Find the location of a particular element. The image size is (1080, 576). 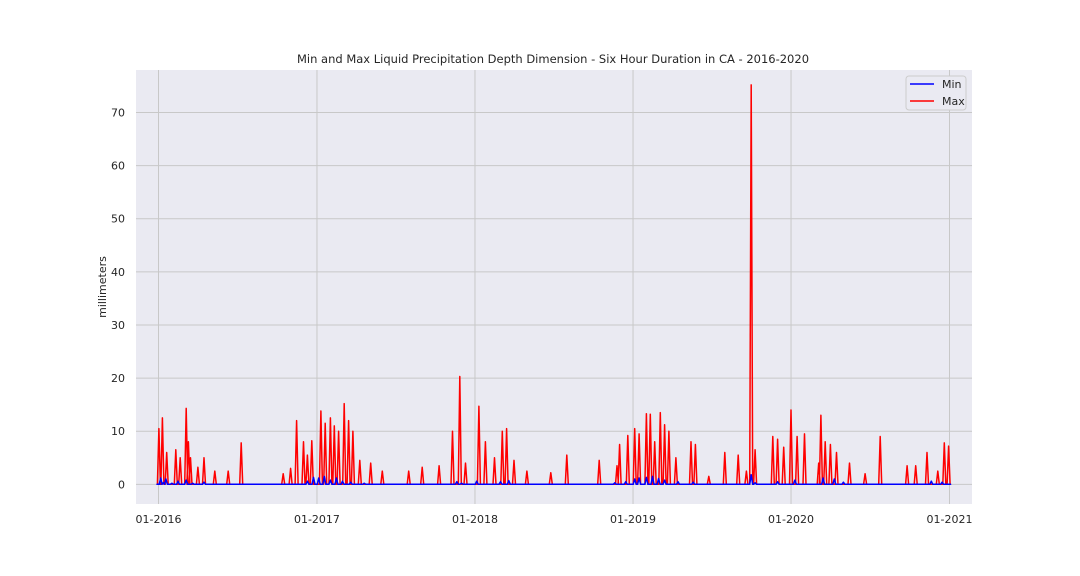

x-tick-label: 01-2018 is located at coordinates (475, 519).